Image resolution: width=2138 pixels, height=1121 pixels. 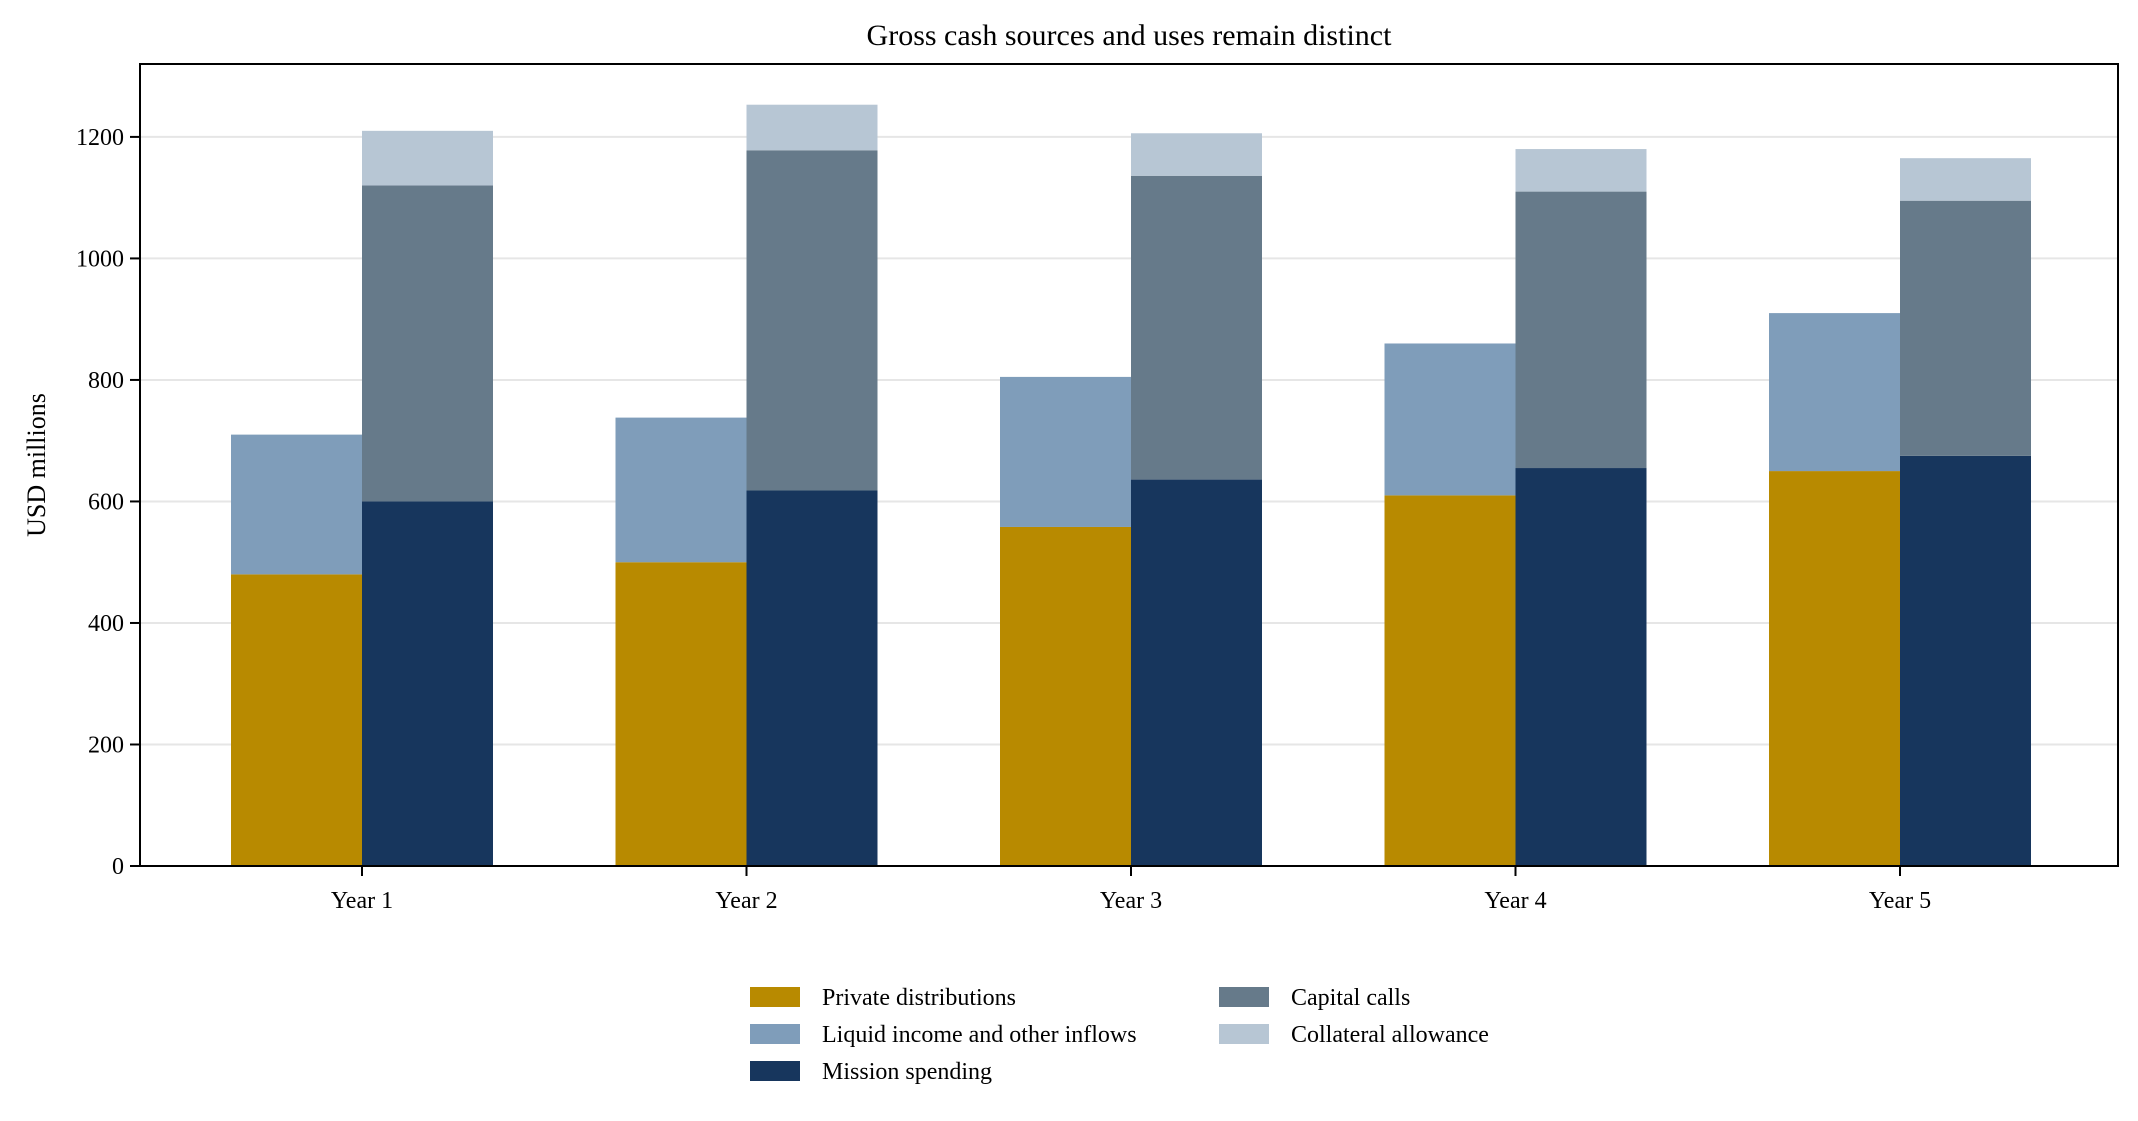 What do you see at coordinates (919, 998) in the screenshot?
I see `legend-label: Private distributions` at bounding box center [919, 998].